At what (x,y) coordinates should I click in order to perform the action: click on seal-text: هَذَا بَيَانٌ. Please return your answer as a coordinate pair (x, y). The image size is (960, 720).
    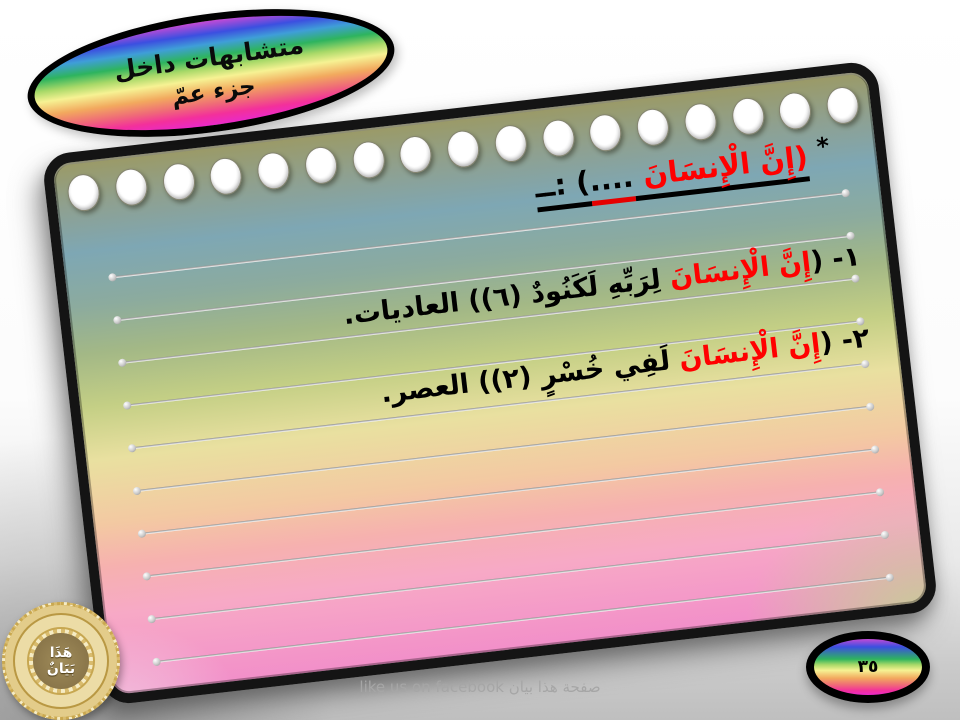
    Looking at the image, I should click on (61, 661).